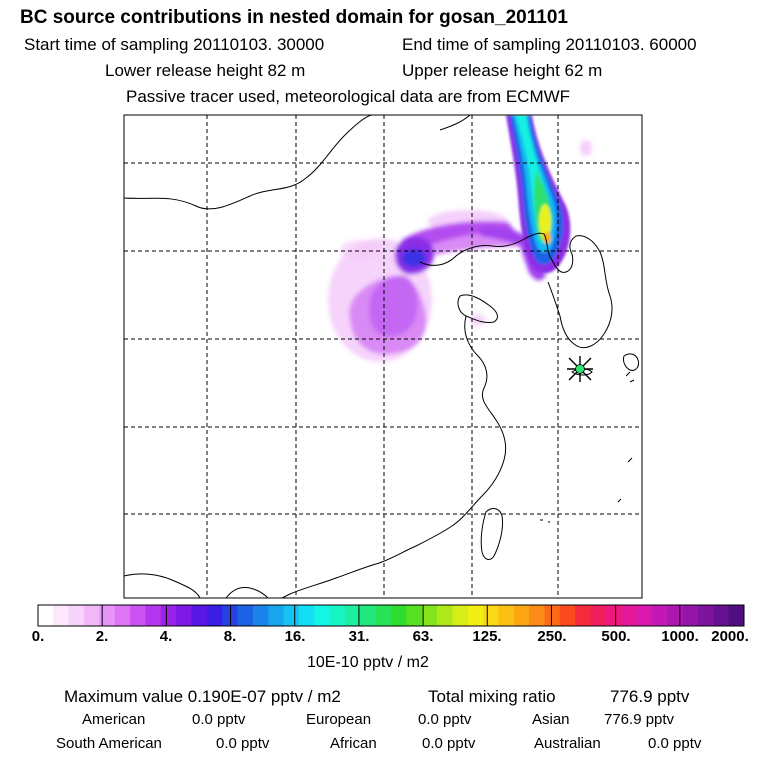 Image resolution: width=768 pixels, height=768 pixels. Describe the element at coordinates (455, 123) in the screenshot. I see `coastline-inland-boundary` at that location.